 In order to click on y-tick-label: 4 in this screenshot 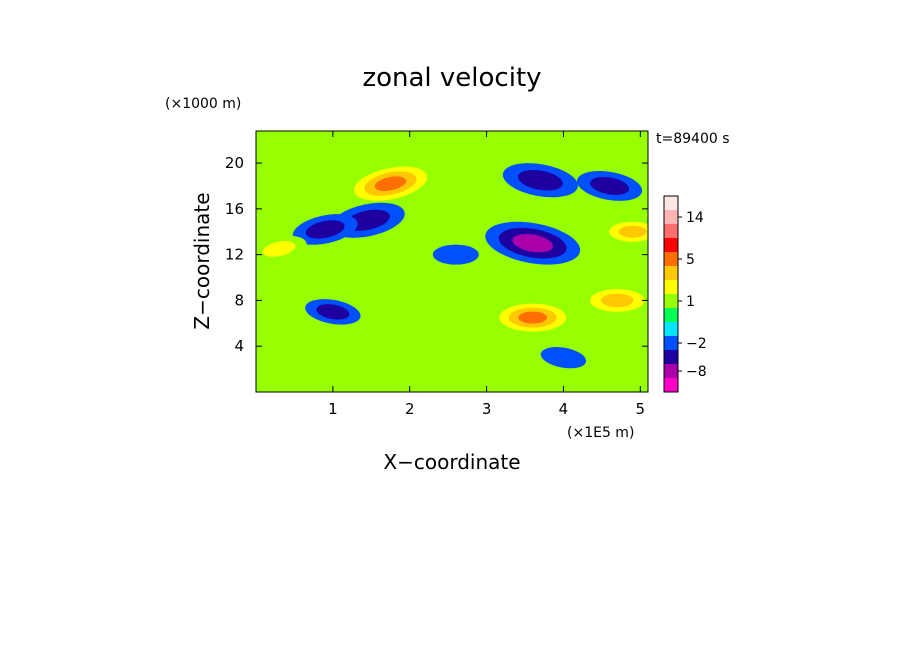, I will do `click(239, 346)`.